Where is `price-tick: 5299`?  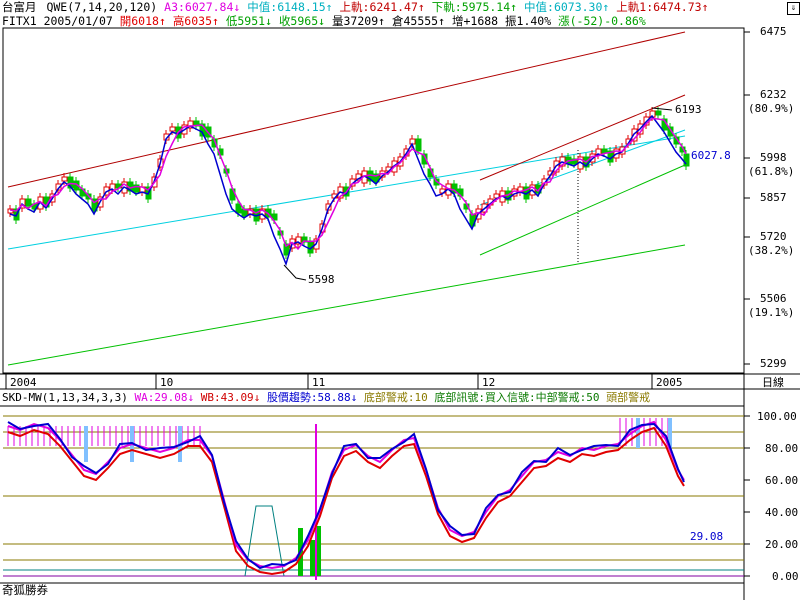 price-tick: 5299 is located at coordinates (773, 363).